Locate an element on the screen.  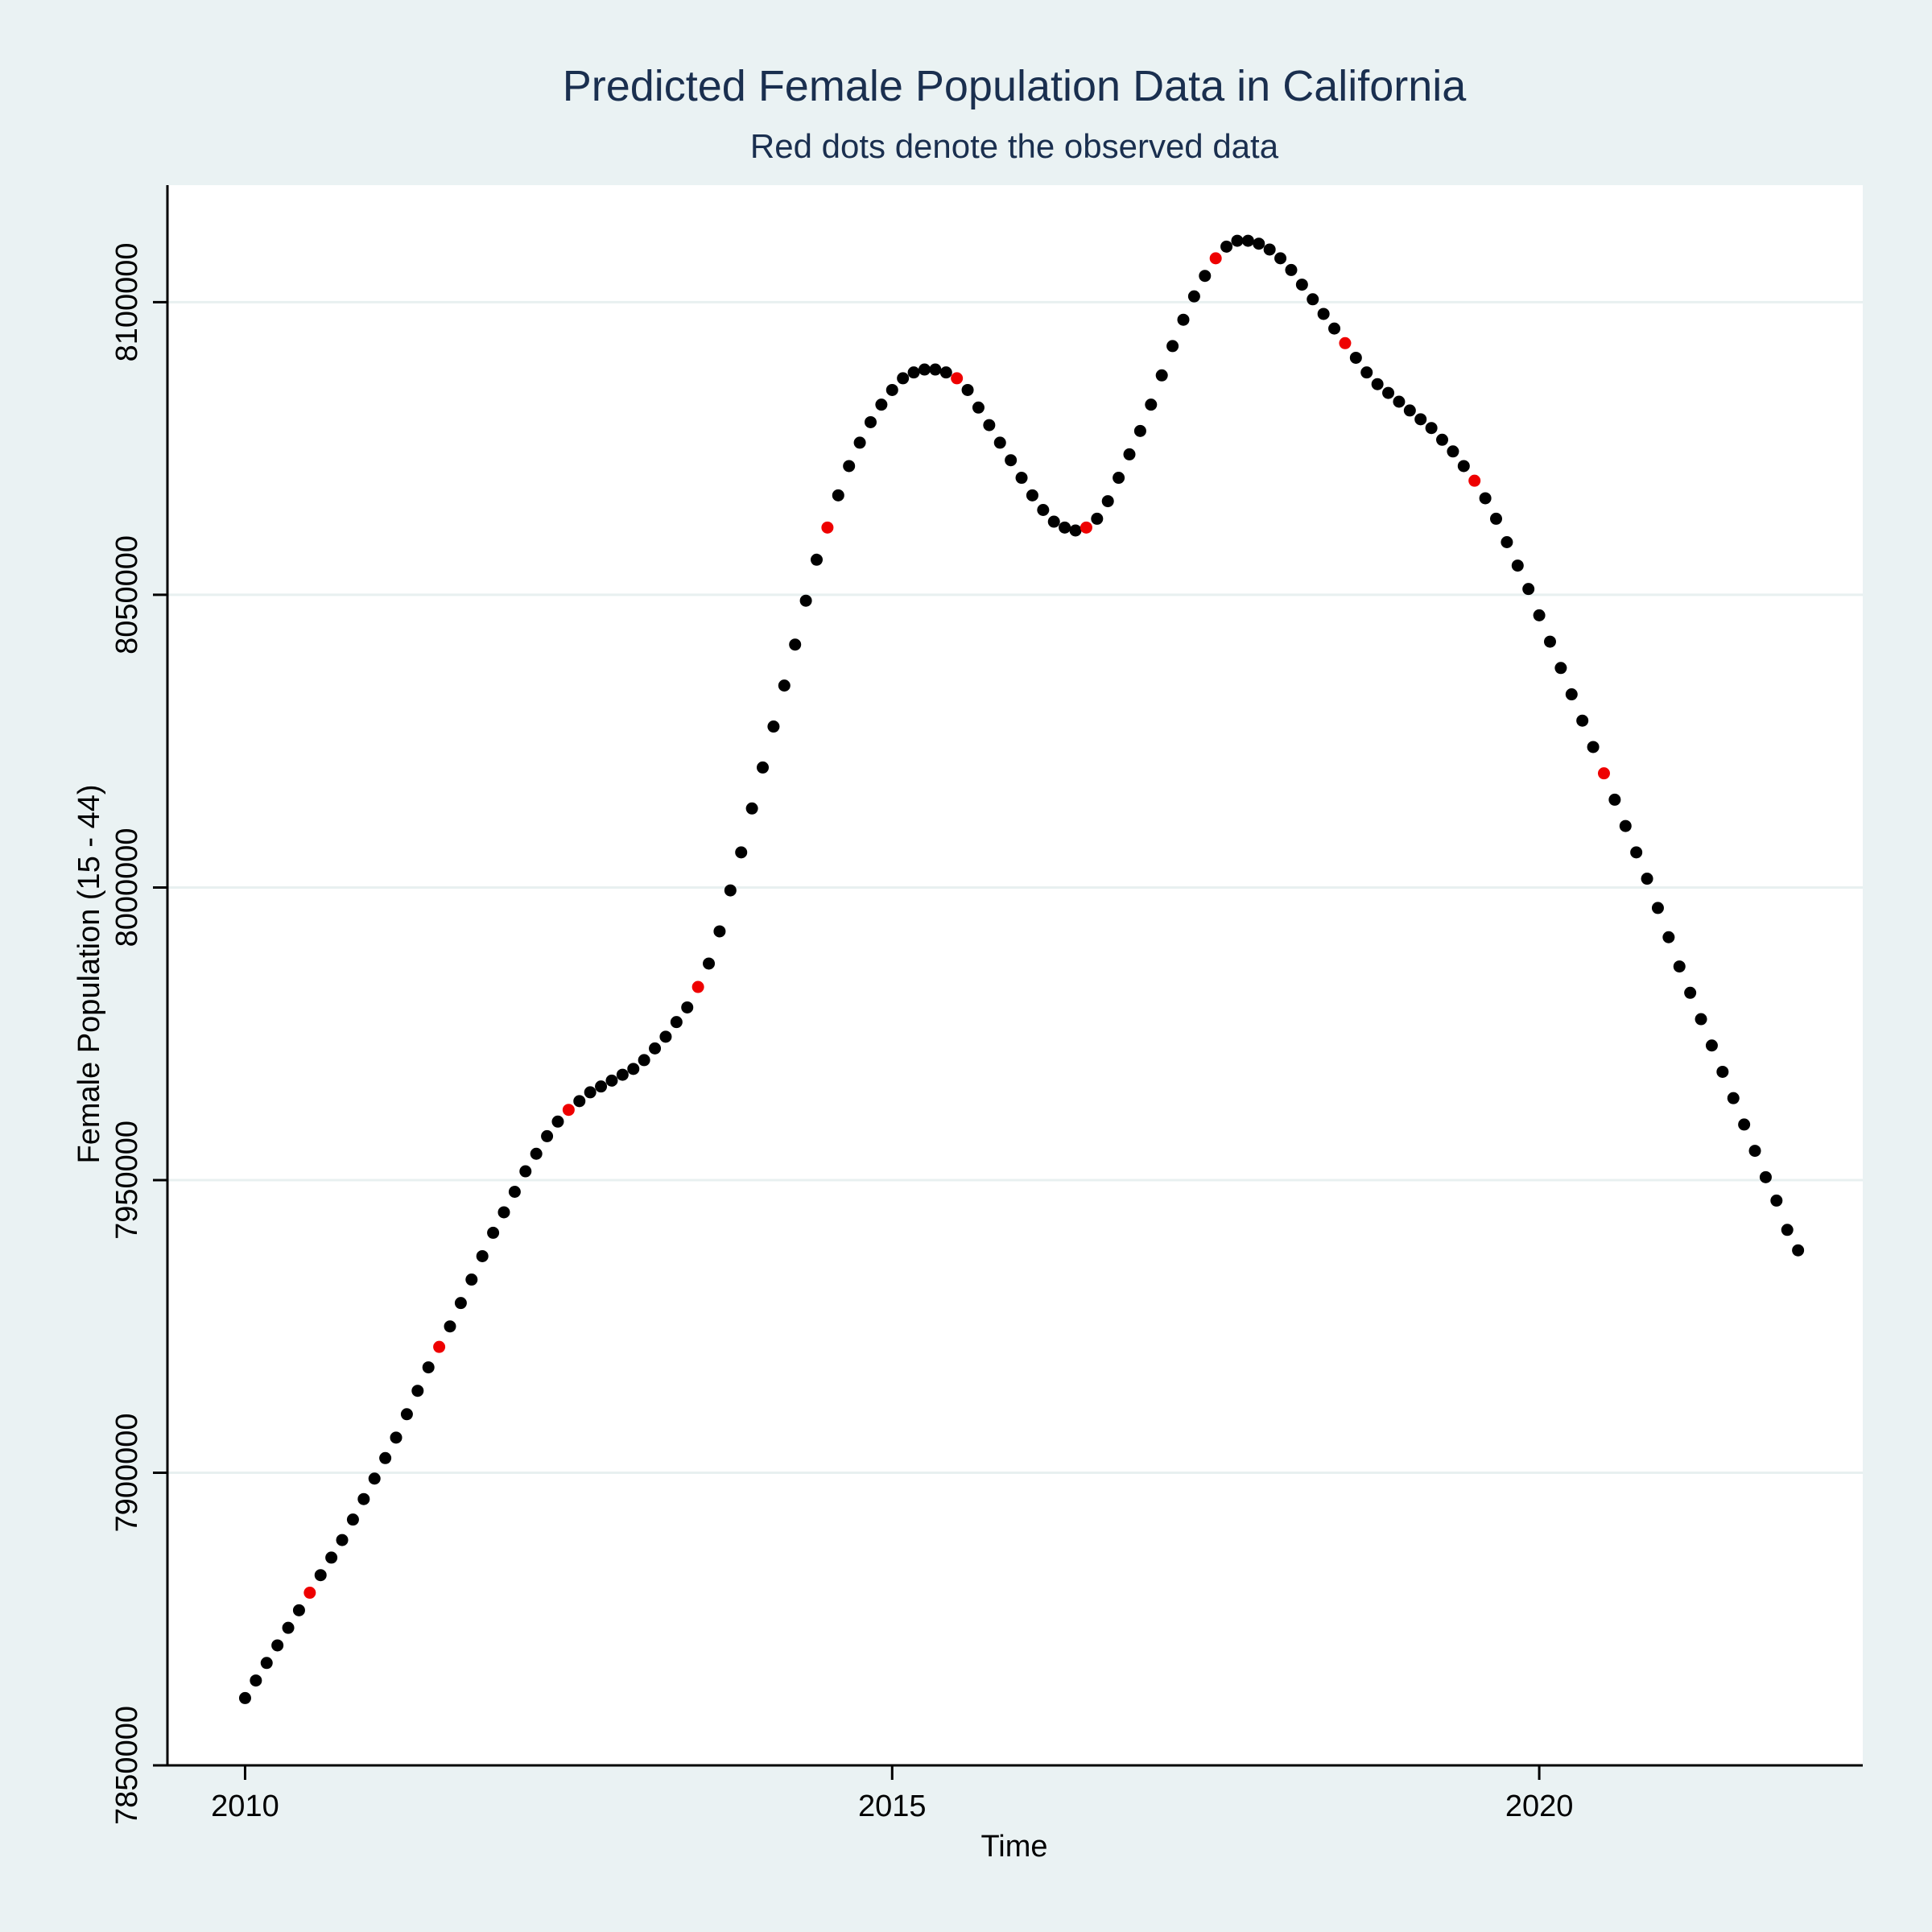
y-tick-label: 8000000 is located at coordinates (127, 887).